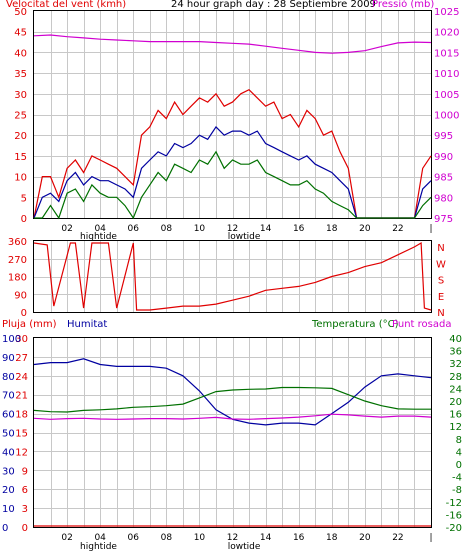  Describe the element at coordinates (20, 136) in the screenshot. I see `wind-y-tick: 20` at that location.